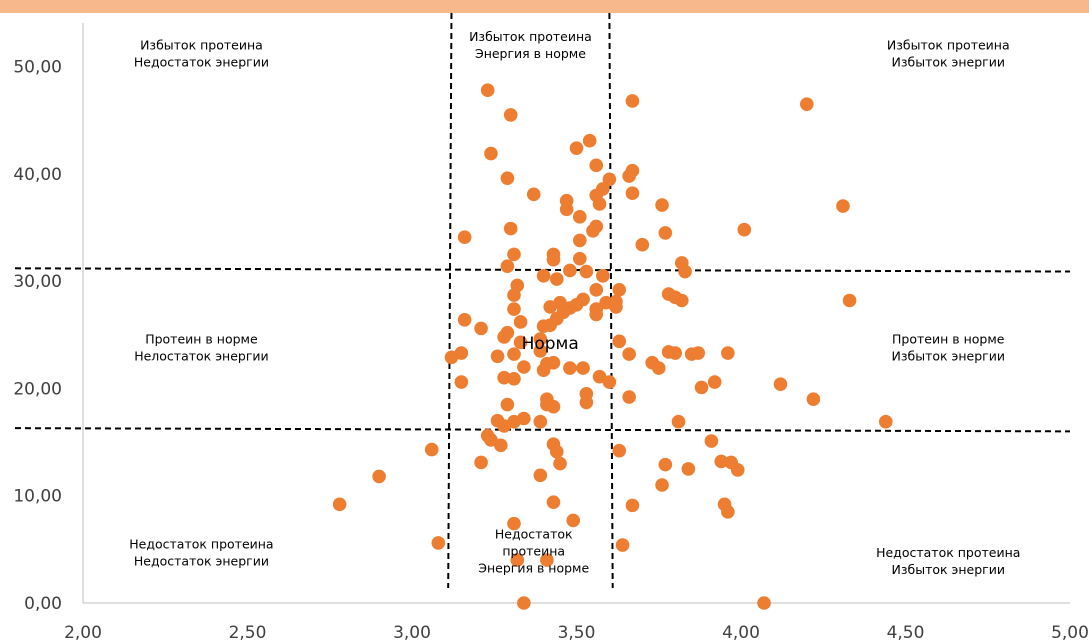 This screenshot has height=643, width=1089. What do you see at coordinates (550, 344) in the screenshot?
I see `center-norm-label: Норма` at bounding box center [550, 344].